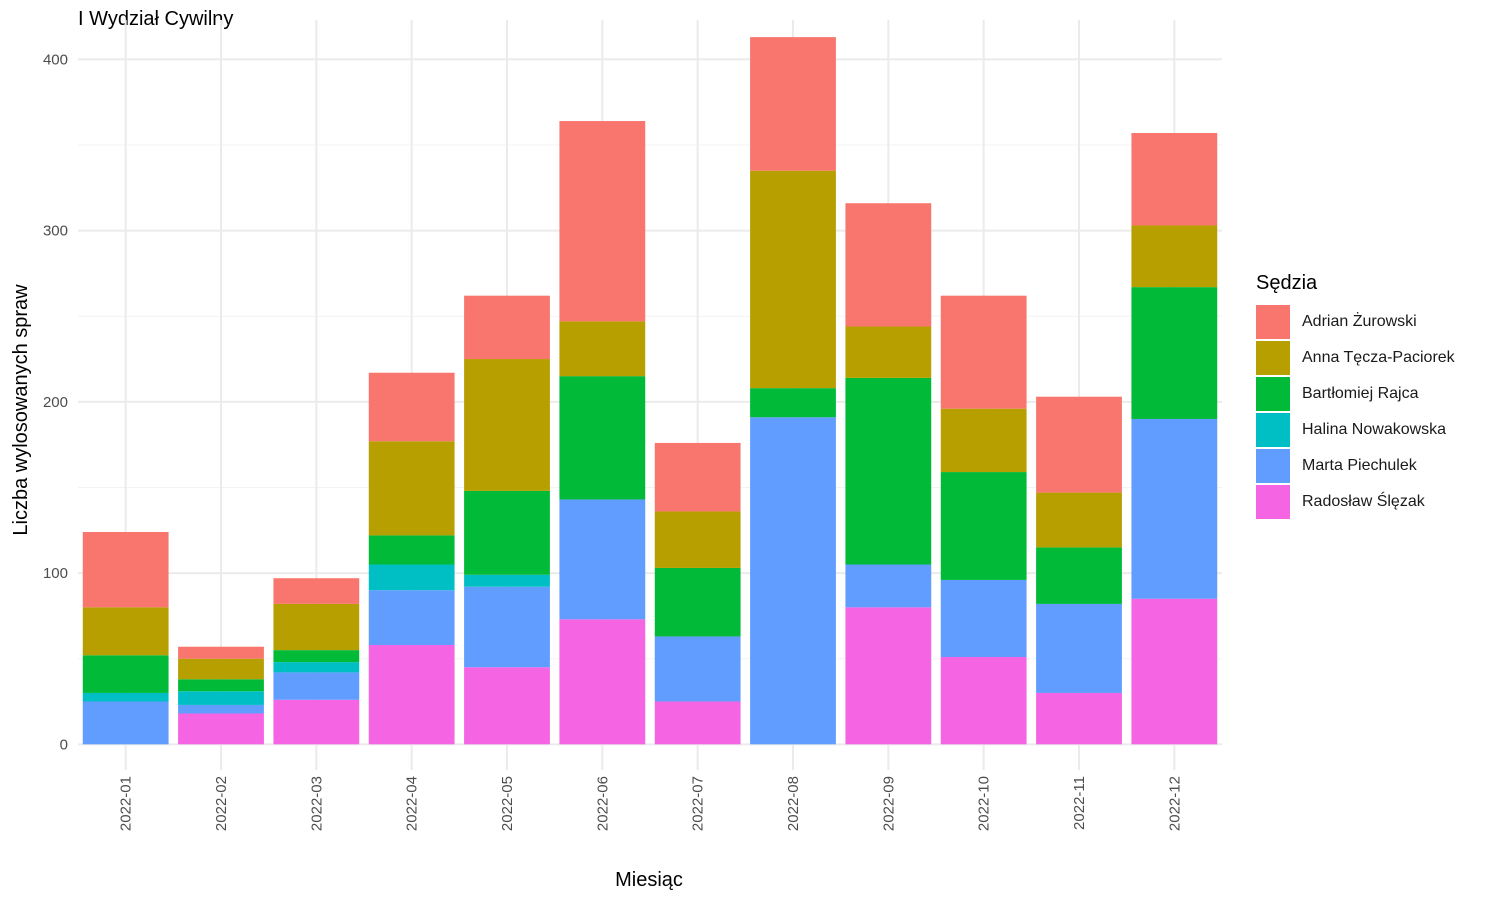 This screenshot has width=1500, height=900. What do you see at coordinates (1079, 803) in the screenshot?
I see `x-tick-label: 2022-11` at bounding box center [1079, 803].